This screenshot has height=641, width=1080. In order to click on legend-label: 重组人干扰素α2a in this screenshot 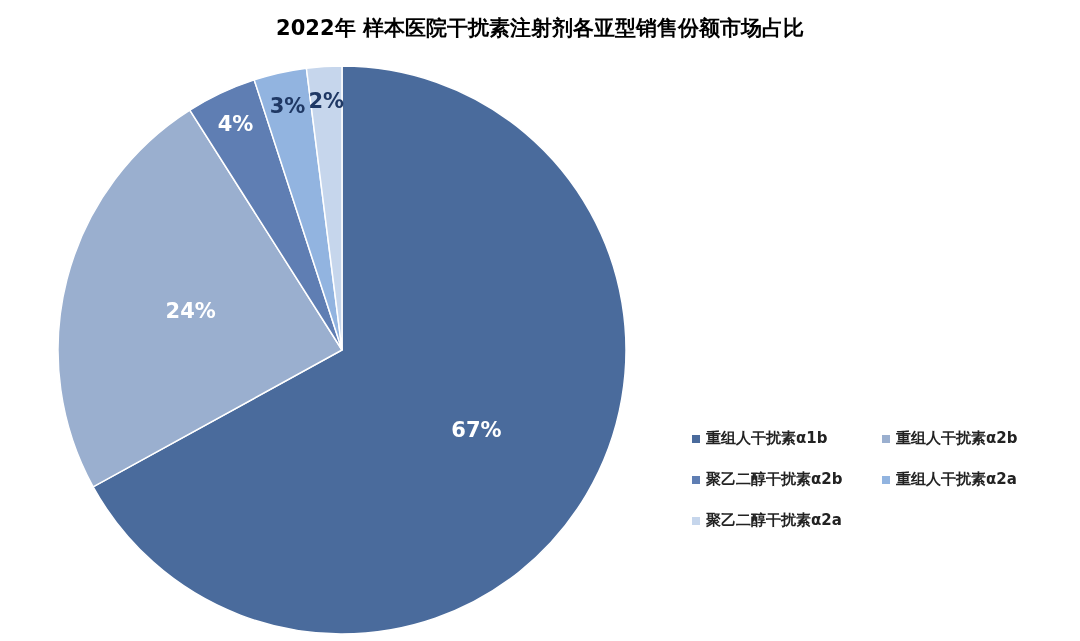, I will do `click(956, 479)`.